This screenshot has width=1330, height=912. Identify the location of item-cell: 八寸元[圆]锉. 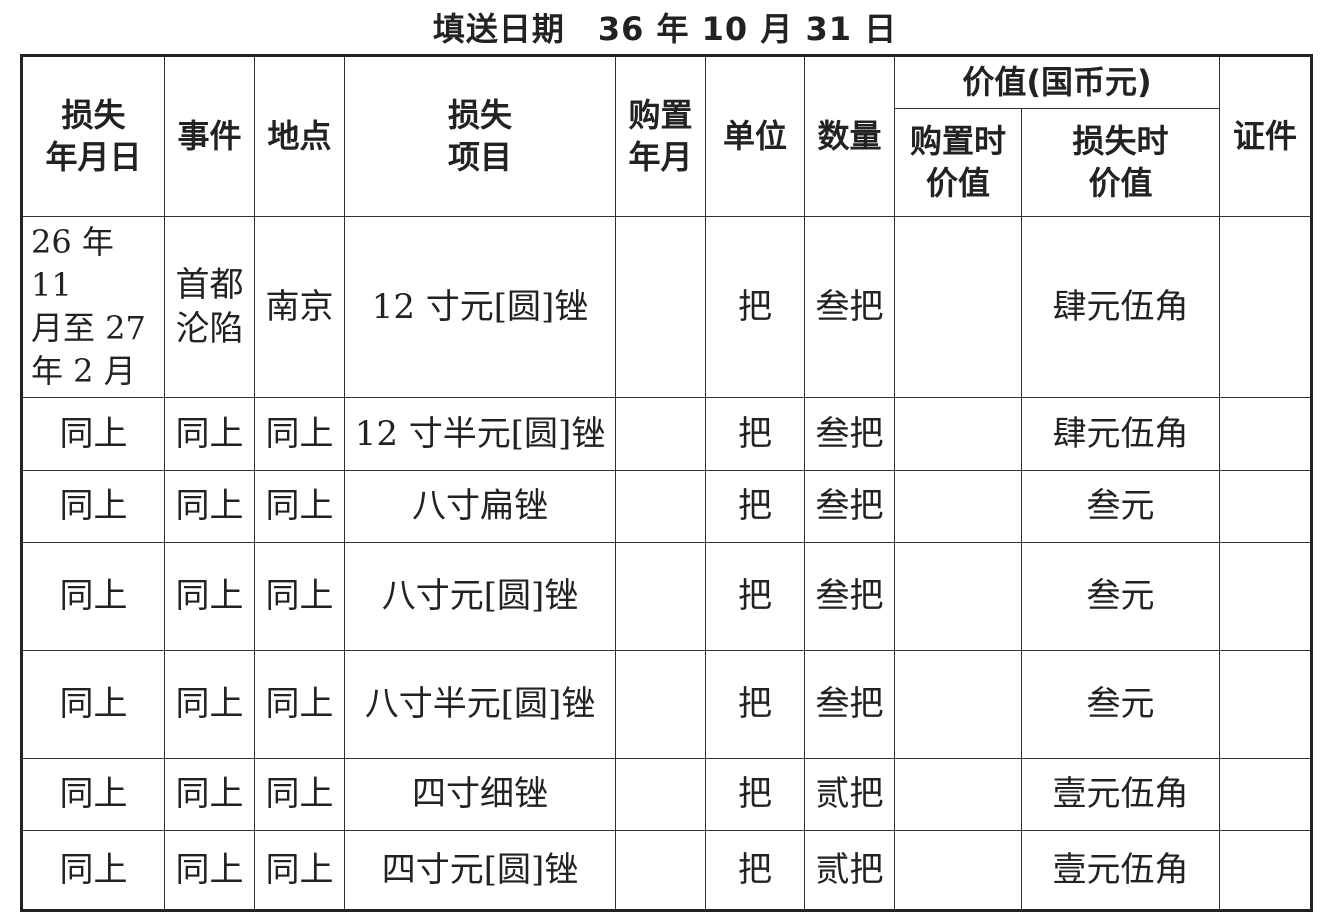
(480, 596).